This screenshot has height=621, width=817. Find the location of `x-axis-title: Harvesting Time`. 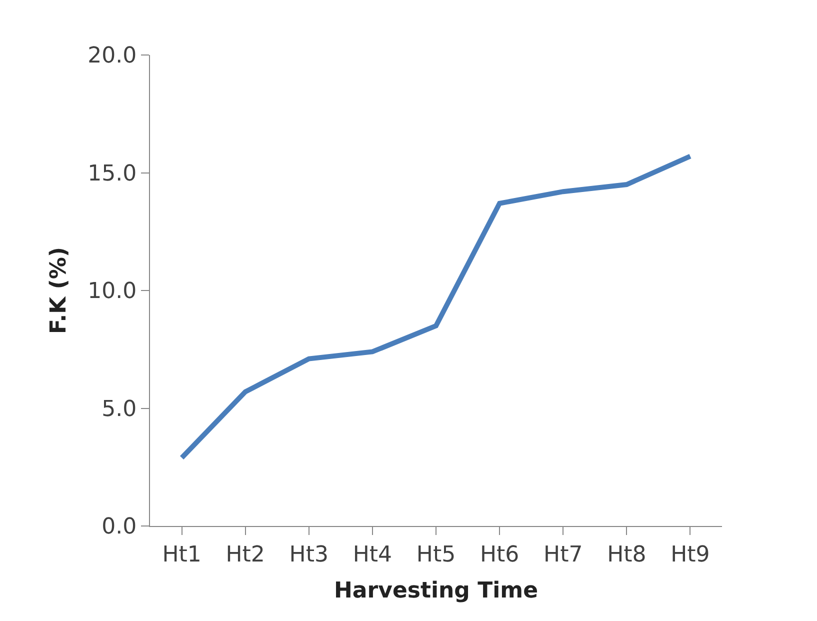

x-axis-title: Harvesting Time is located at coordinates (436, 591).